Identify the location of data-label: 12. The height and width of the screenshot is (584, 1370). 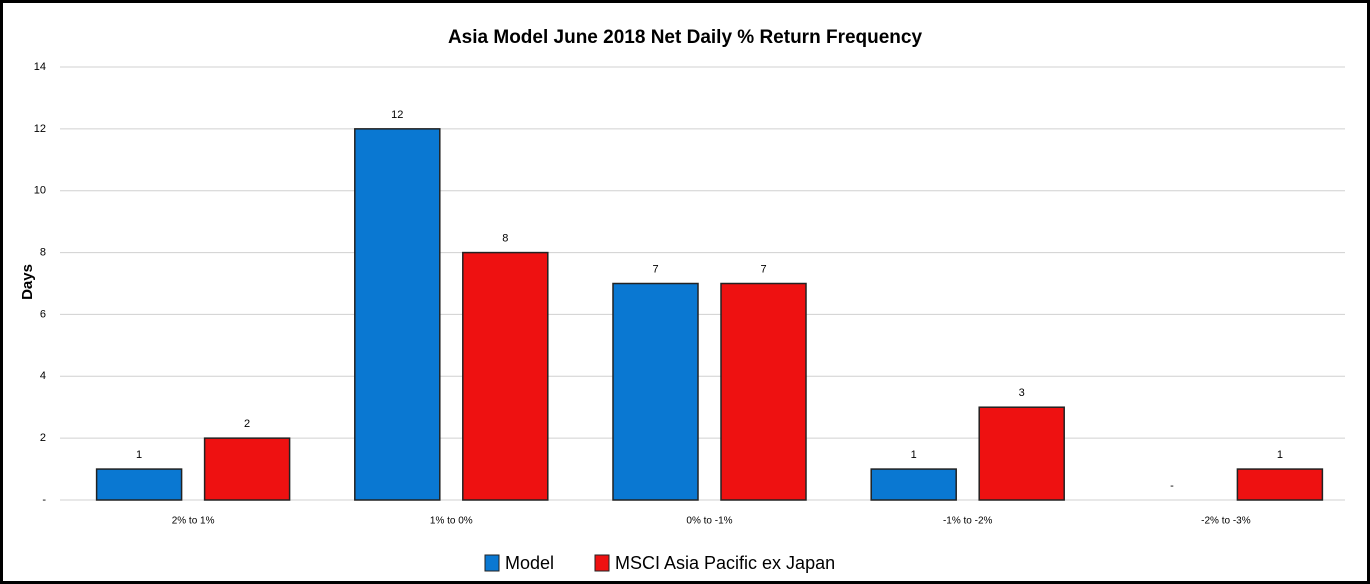
(397, 115).